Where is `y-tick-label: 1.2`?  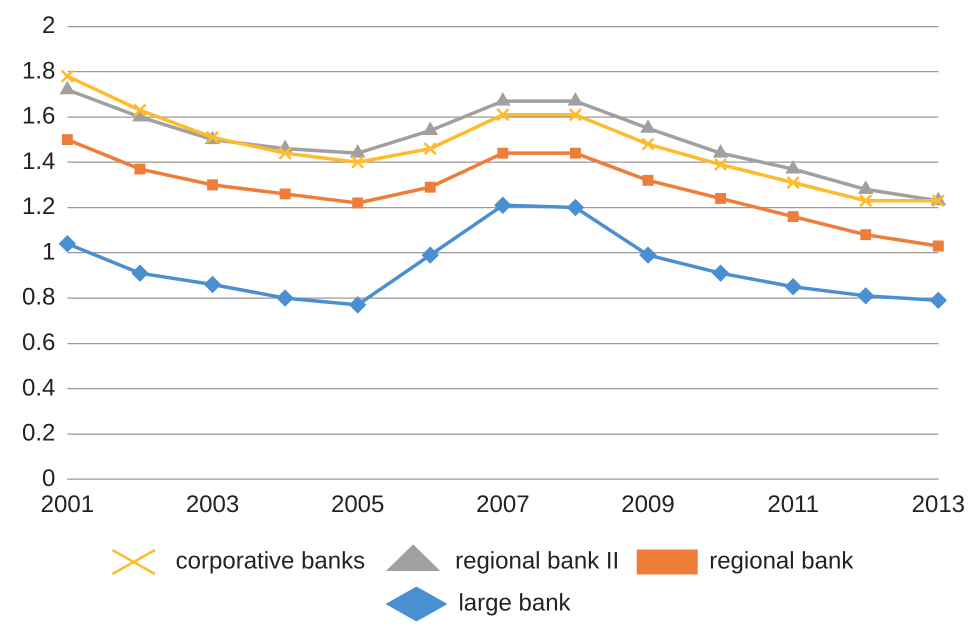
y-tick-label: 1.2 is located at coordinates (39, 206).